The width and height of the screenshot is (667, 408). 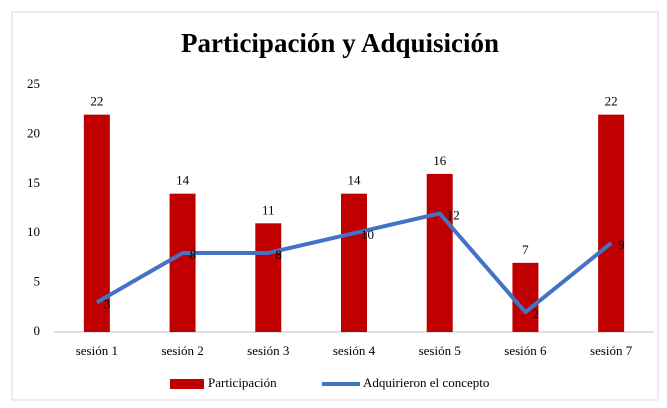 What do you see at coordinates (268, 209) in the screenshot?
I see `data-label: 11` at bounding box center [268, 209].